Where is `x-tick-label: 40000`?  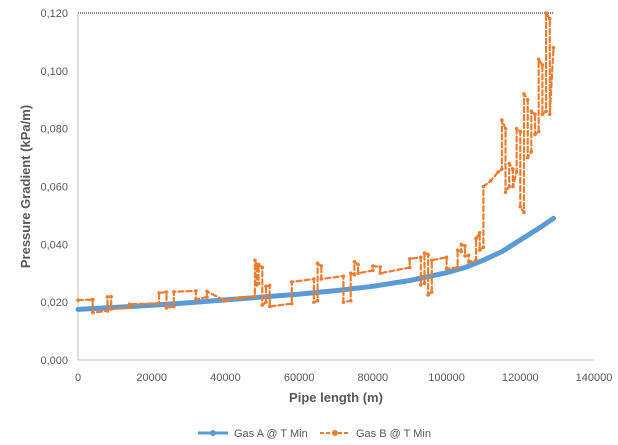 x-tick-label: 40000 is located at coordinates (225, 378).